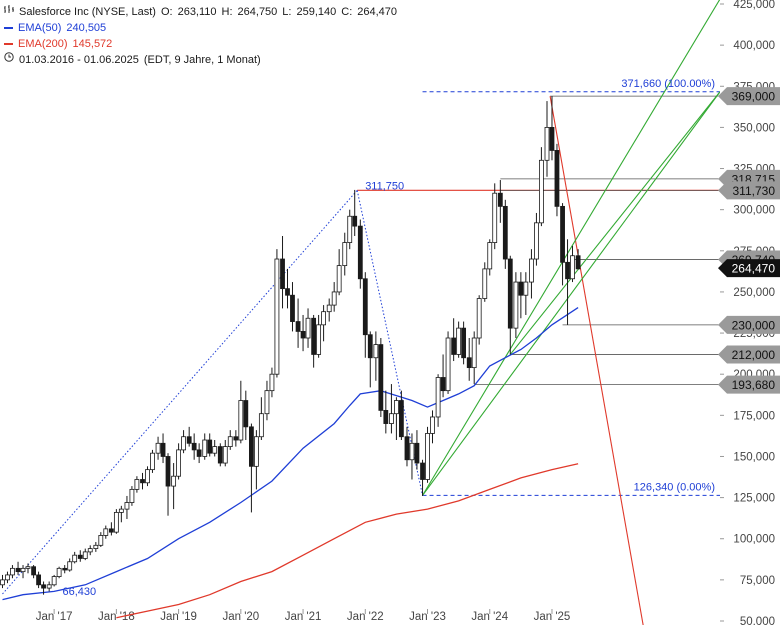 The width and height of the screenshot is (780, 630). I want to click on price-marker-label: 230,000, so click(754, 325).